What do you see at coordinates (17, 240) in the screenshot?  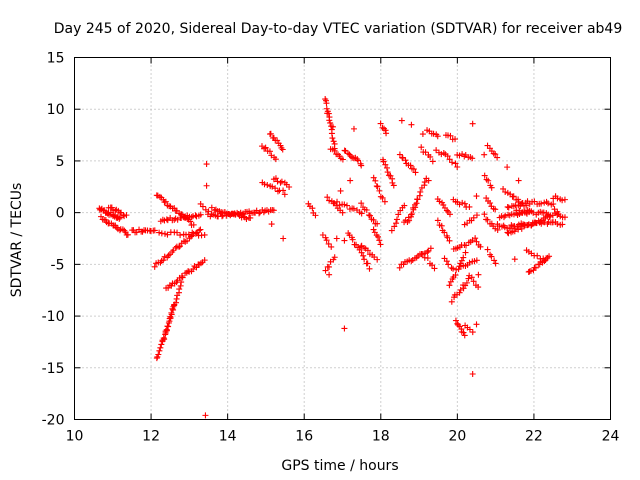 I see `y-axis-label: SDTVAR / TECUs` at bounding box center [17, 240].